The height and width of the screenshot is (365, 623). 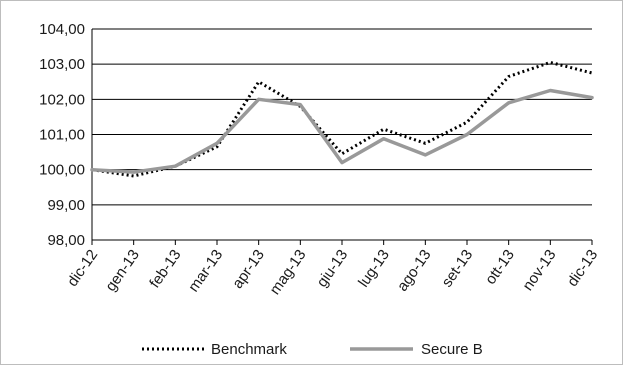 What do you see at coordinates (62, 135) in the screenshot?
I see `y-tick-label: 101,00` at bounding box center [62, 135].